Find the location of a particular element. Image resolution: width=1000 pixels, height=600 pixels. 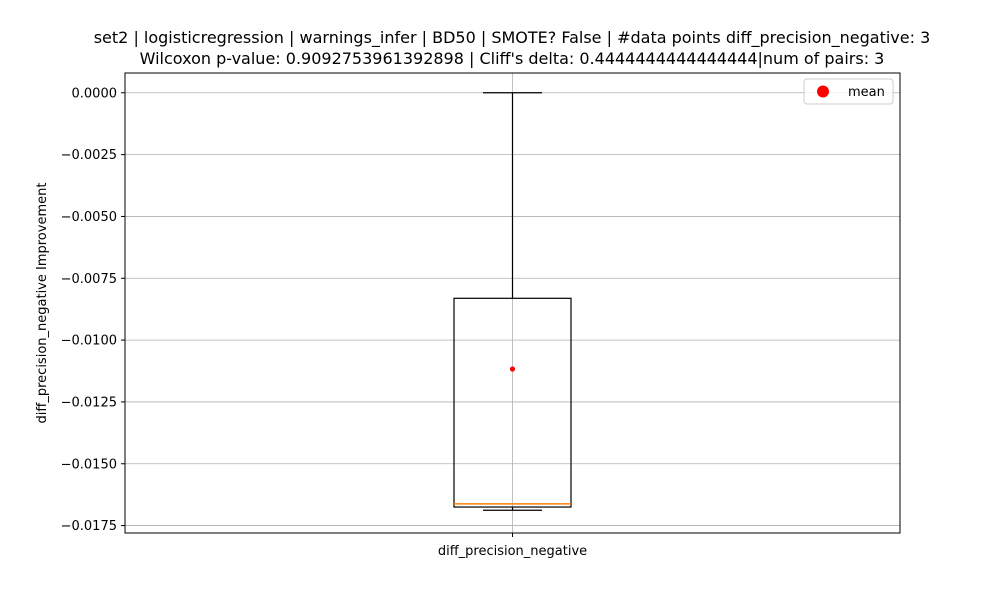

x-axis-ticks: diff_precision_negative is located at coordinates (512, 546).